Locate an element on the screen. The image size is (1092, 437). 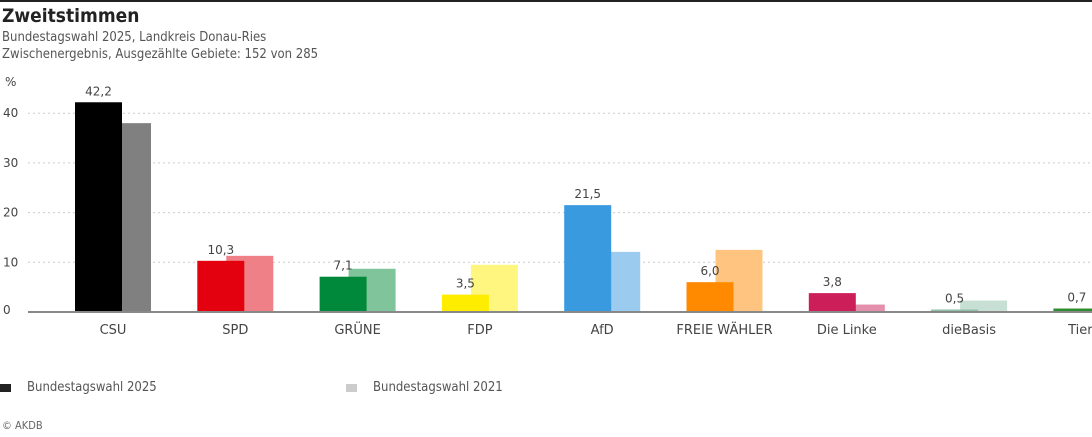
data-label: 0,7 is located at coordinates (1076, 298).